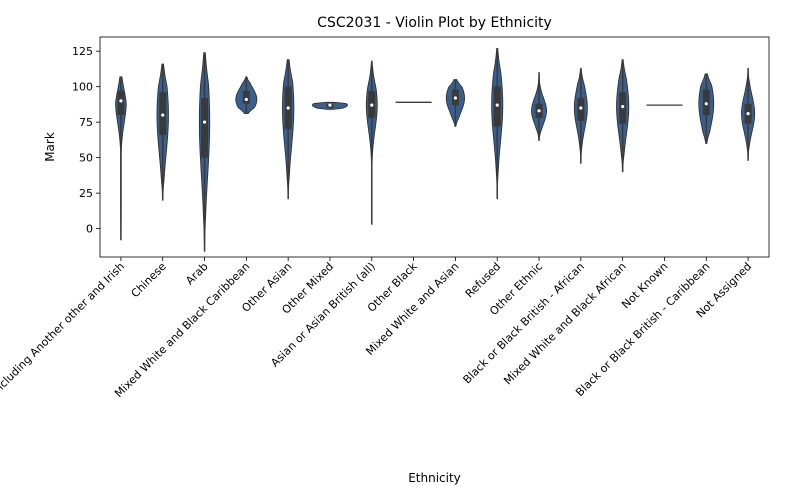 The image size is (800, 504). Describe the element at coordinates (86, 122) in the screenshot. I see `y-tick-label: 75` at that location.